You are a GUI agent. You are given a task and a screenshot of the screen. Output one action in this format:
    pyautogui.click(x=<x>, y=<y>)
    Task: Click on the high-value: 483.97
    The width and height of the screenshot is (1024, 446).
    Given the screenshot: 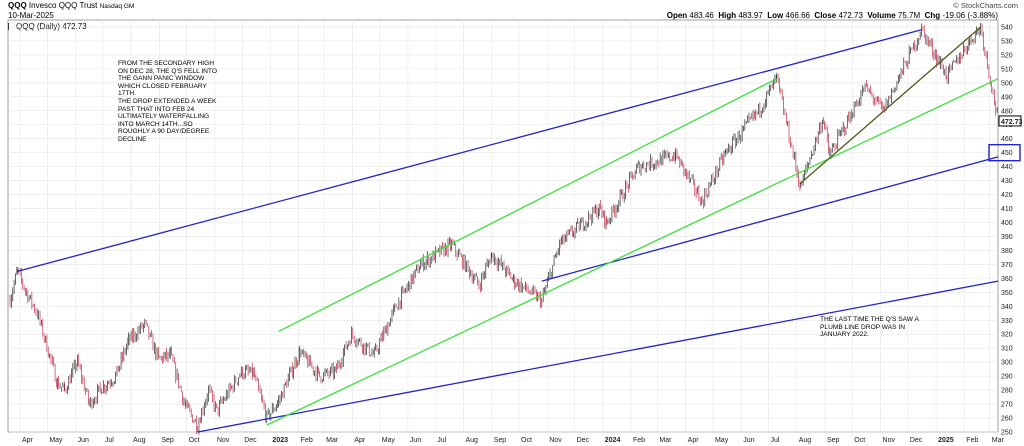 What is the action you would take?
    pyautogui.click(x=750, y=15)
    